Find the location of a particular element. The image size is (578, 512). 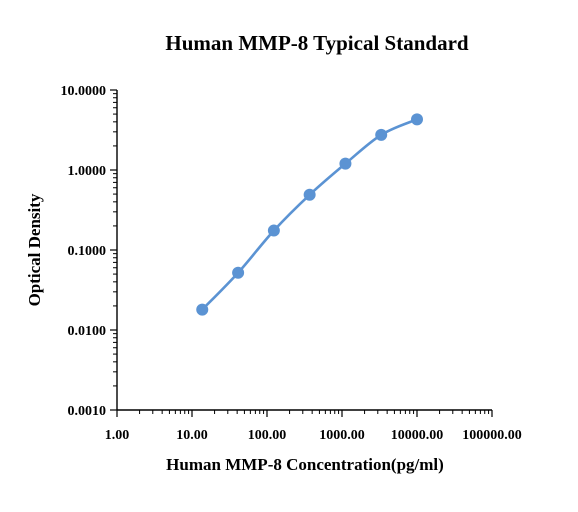

x-tick-label: 100.00 is located at coordinates (267, 435).